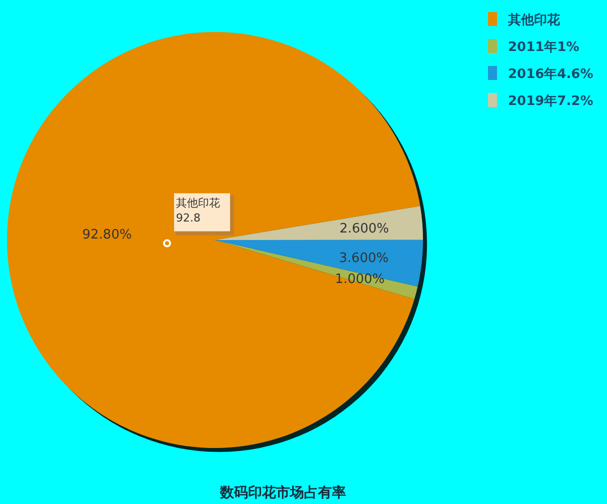 Image resolution: width=607 pixels, height=504 pixels. What do you see at coordinates (107, 234) in the screenshot?
I see `data-label: 92.80%` at bounding box center [107, 234].